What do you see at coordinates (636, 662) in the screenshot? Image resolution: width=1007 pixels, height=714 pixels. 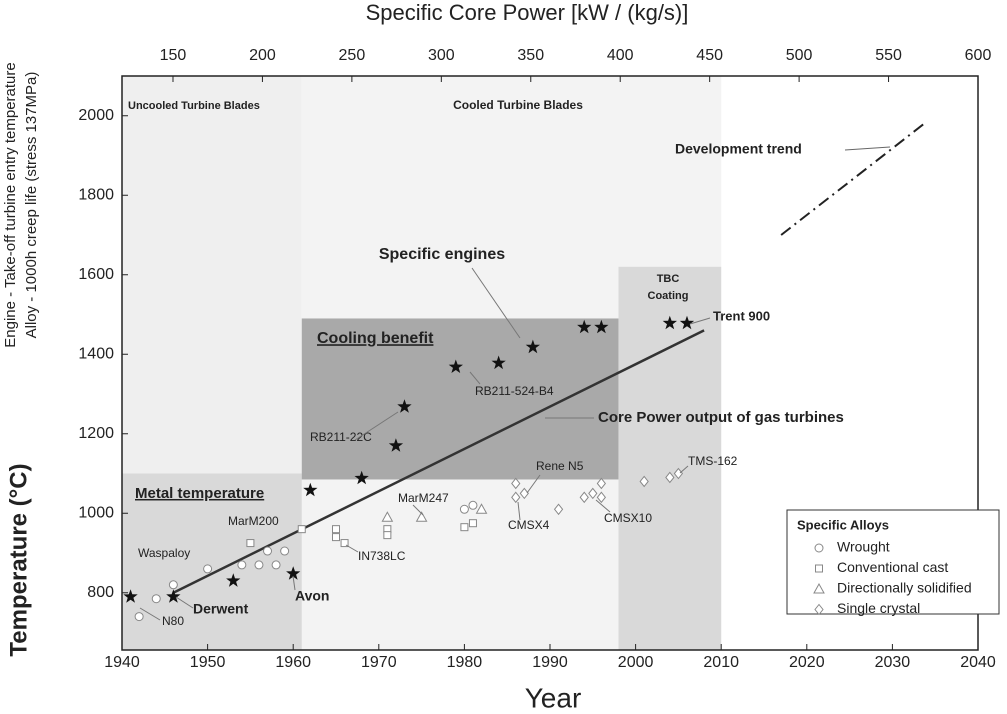 I see `x-tick-label: 2000` at bounding box center [636, 662].